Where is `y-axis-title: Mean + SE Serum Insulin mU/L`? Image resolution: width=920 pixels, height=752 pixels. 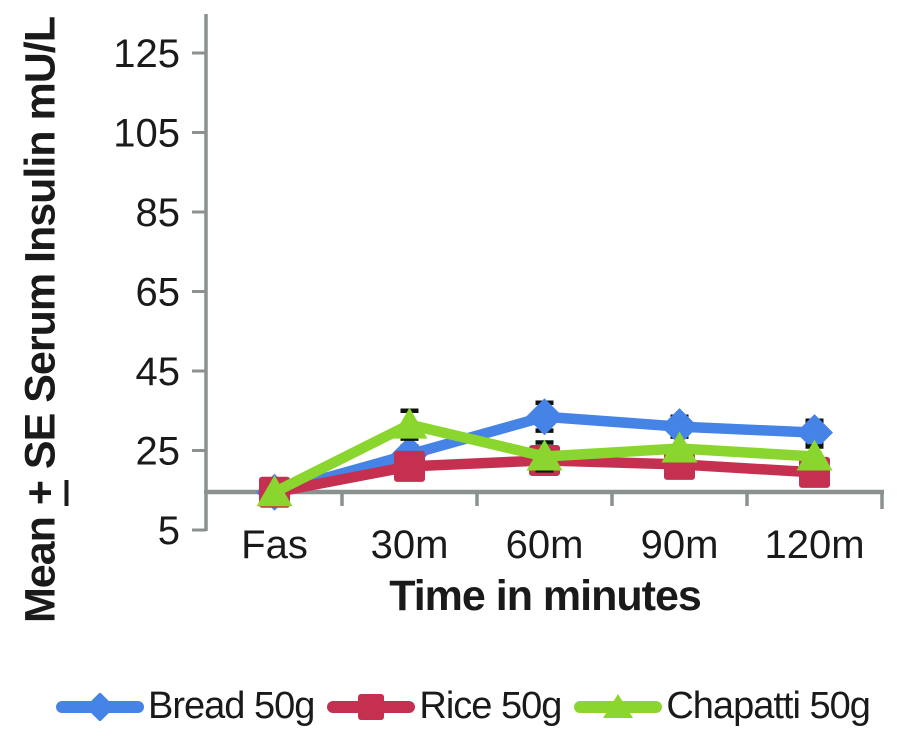 y-axis-title: Mean + SE Serum Insulin mU/L is located at coordinates (42, 320).